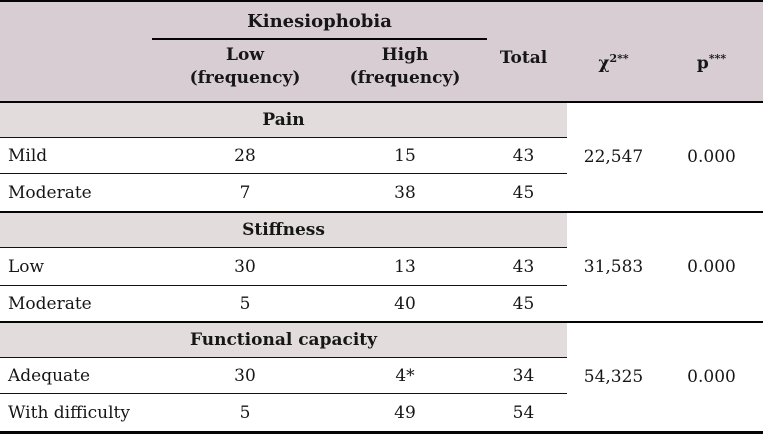 This screenshot has width=763, height=440. I want to click on row-label: Adequate, so click(49, 375).